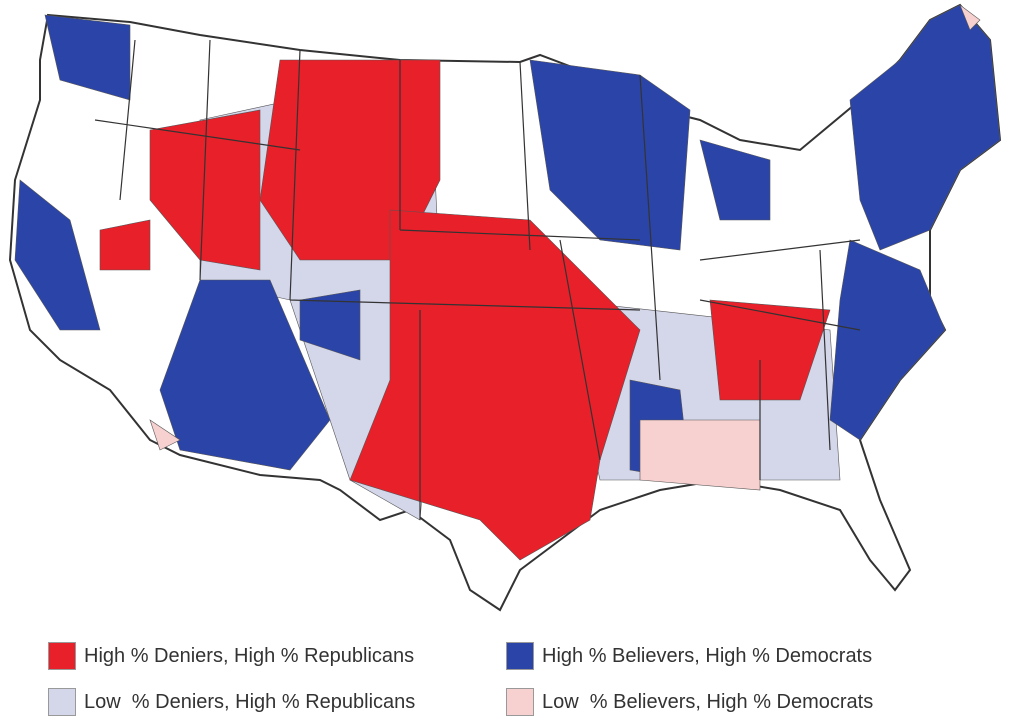 The image size is (1024, 720). I want to click on legend-item-low-deniers: Low % Deniers, High % Republicans, so click(231, 702).